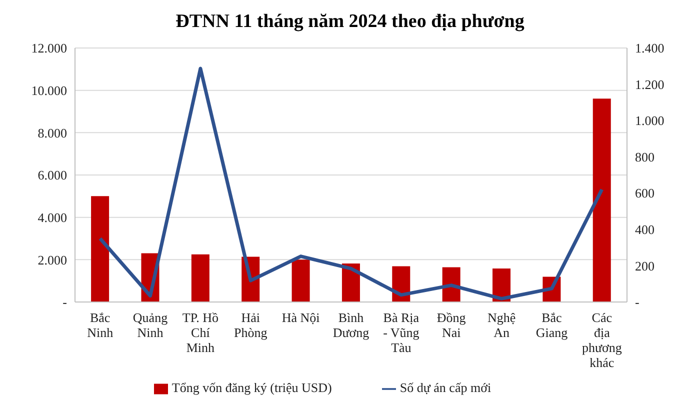 Image resolution: width=700 pixels, height=409 pixels. Describe the element at coordinates (644, 230) in the screenshot. I see `y2-tick-label: 400` at that location.